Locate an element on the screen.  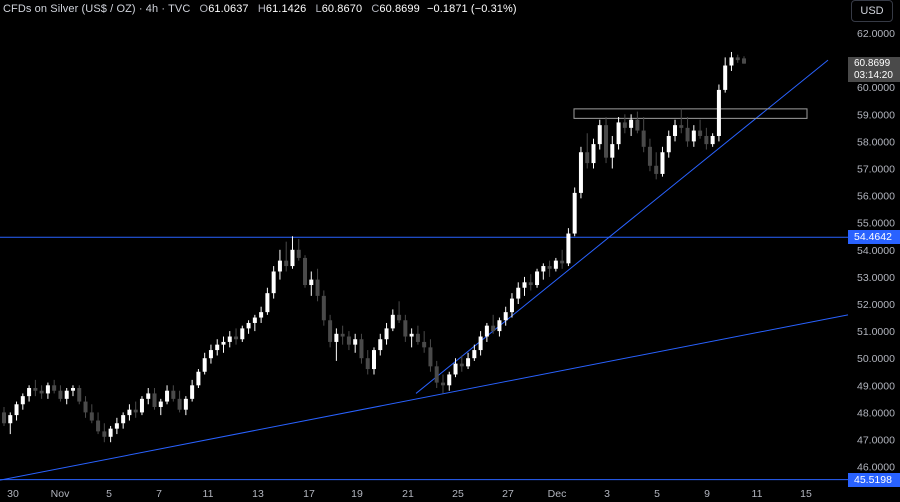
x-tick-label: 11 is located at coordinates (757, 494).